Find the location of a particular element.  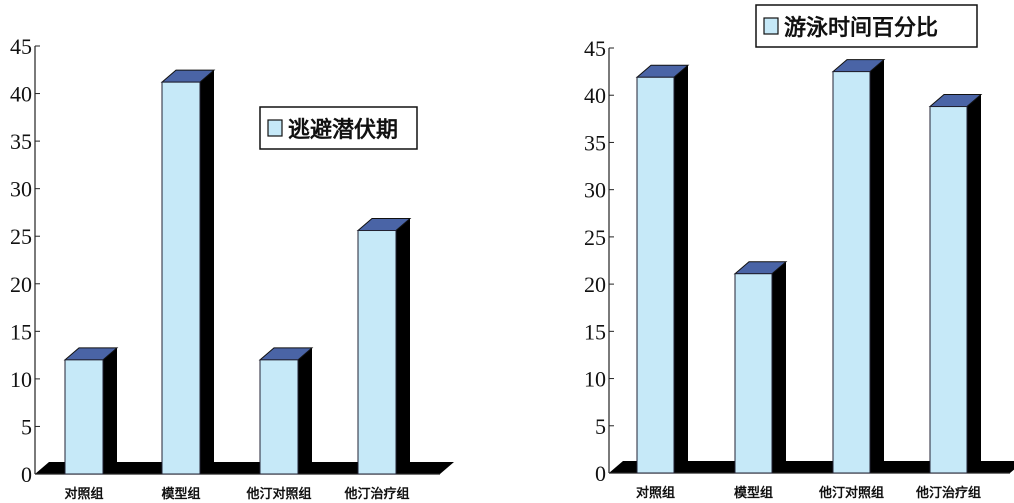

legend: 游泳时间百分比 is located at coordinates (866, 26).